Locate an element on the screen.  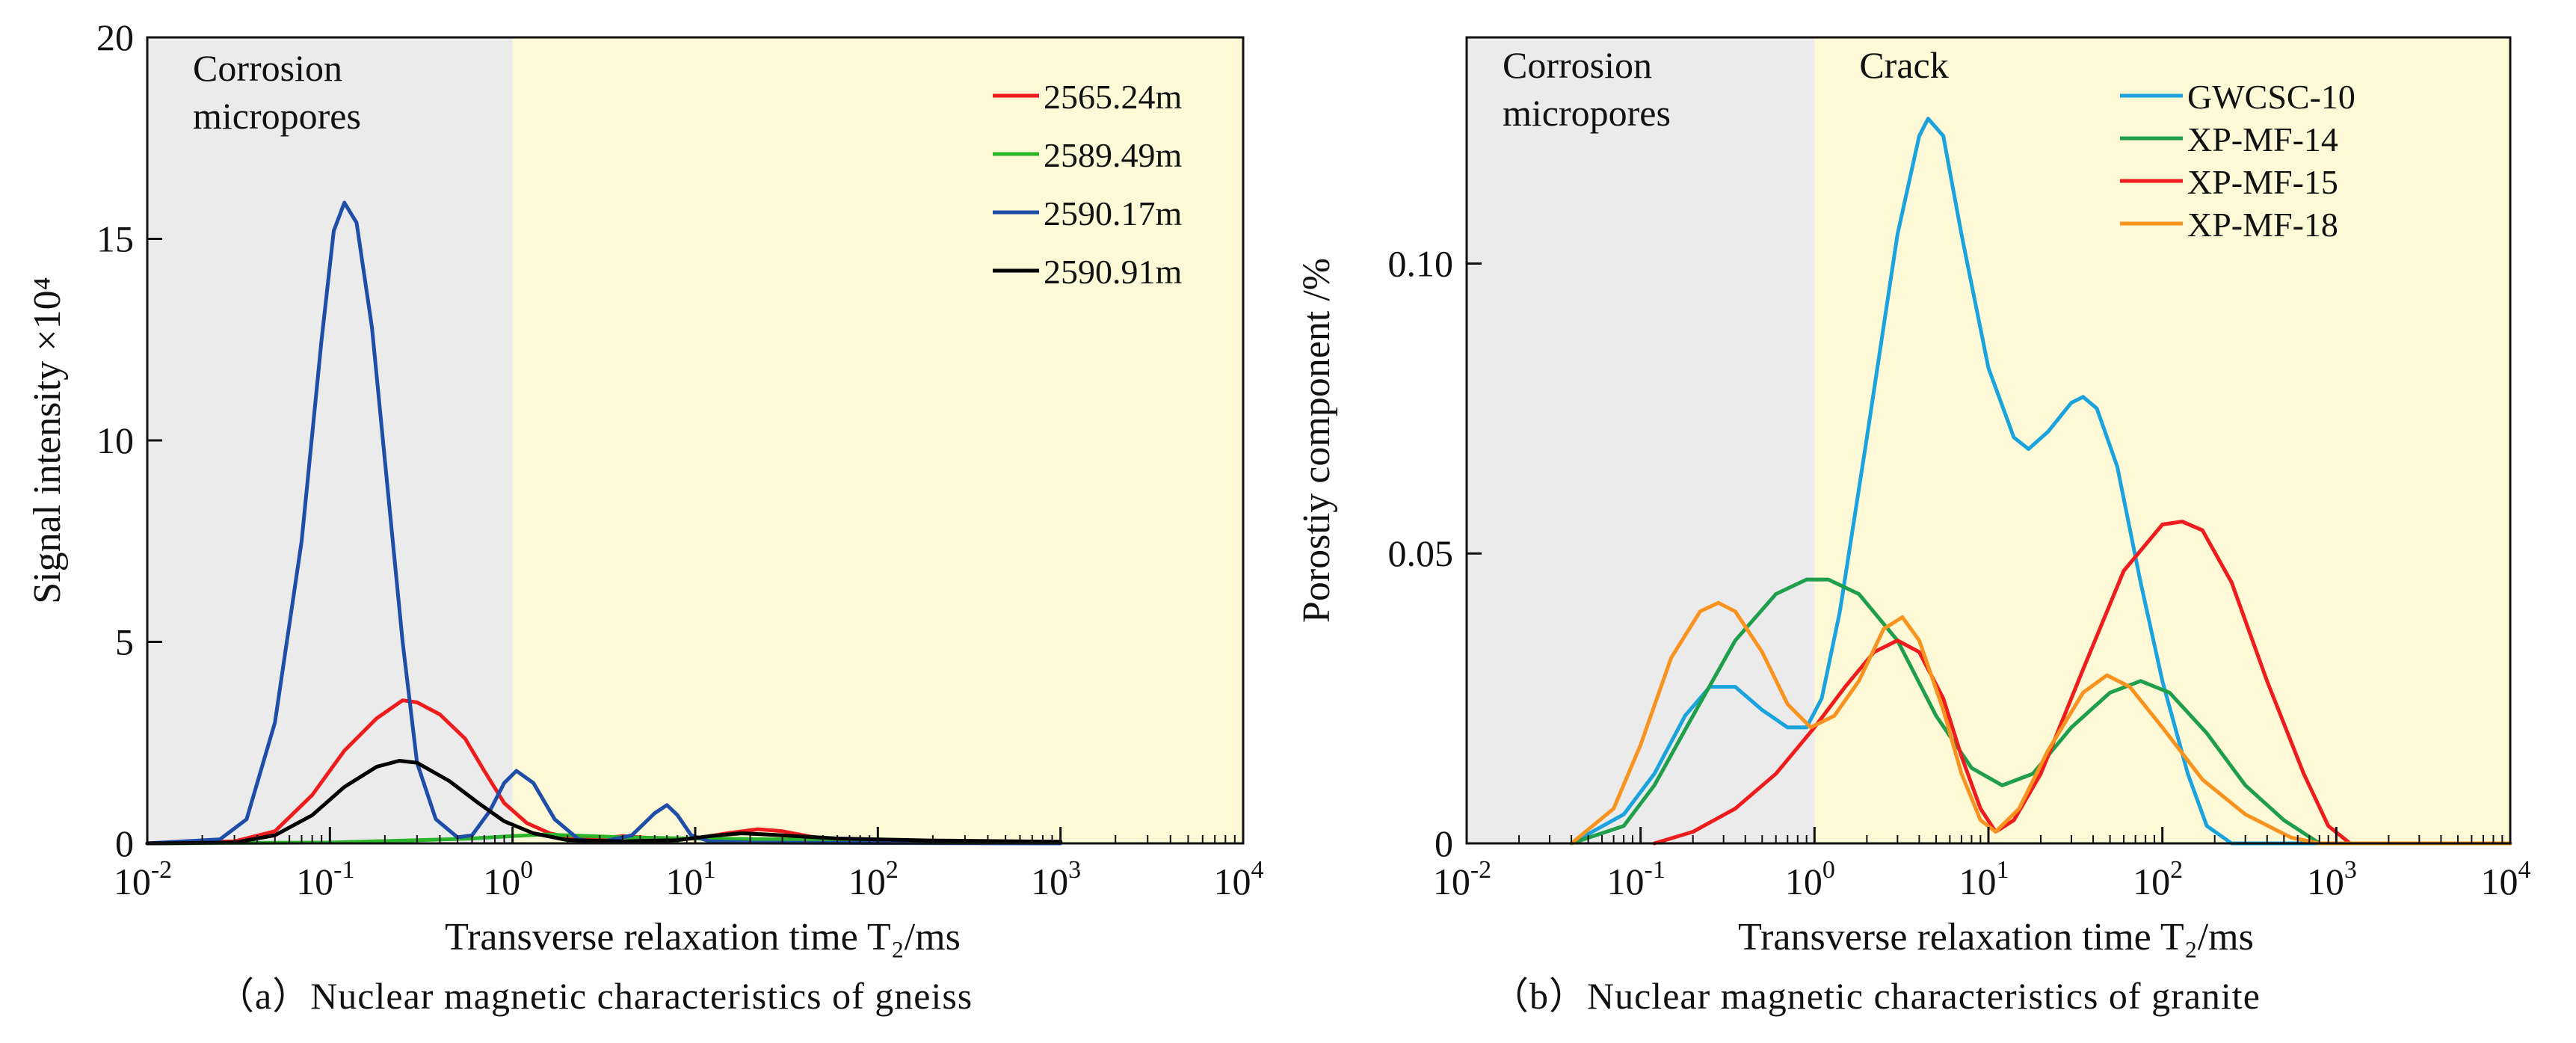
legend-label: XP-MF-14 is located at coordinates (2262, 139).